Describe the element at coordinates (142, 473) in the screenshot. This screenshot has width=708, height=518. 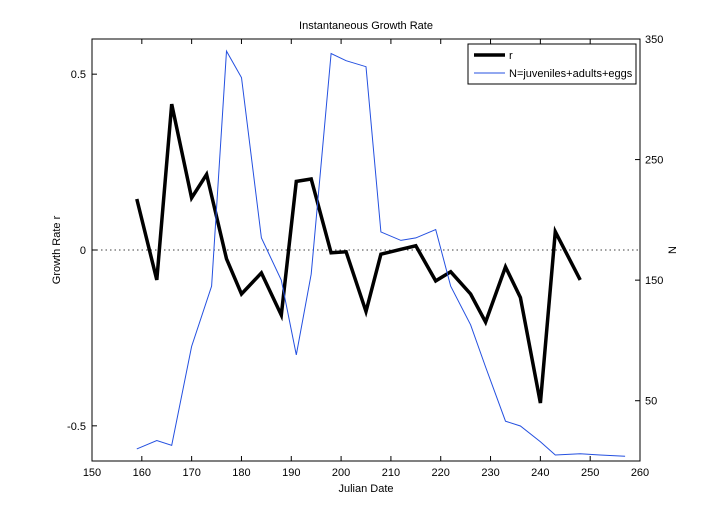
I see `x-tick-label: 160` at that location.